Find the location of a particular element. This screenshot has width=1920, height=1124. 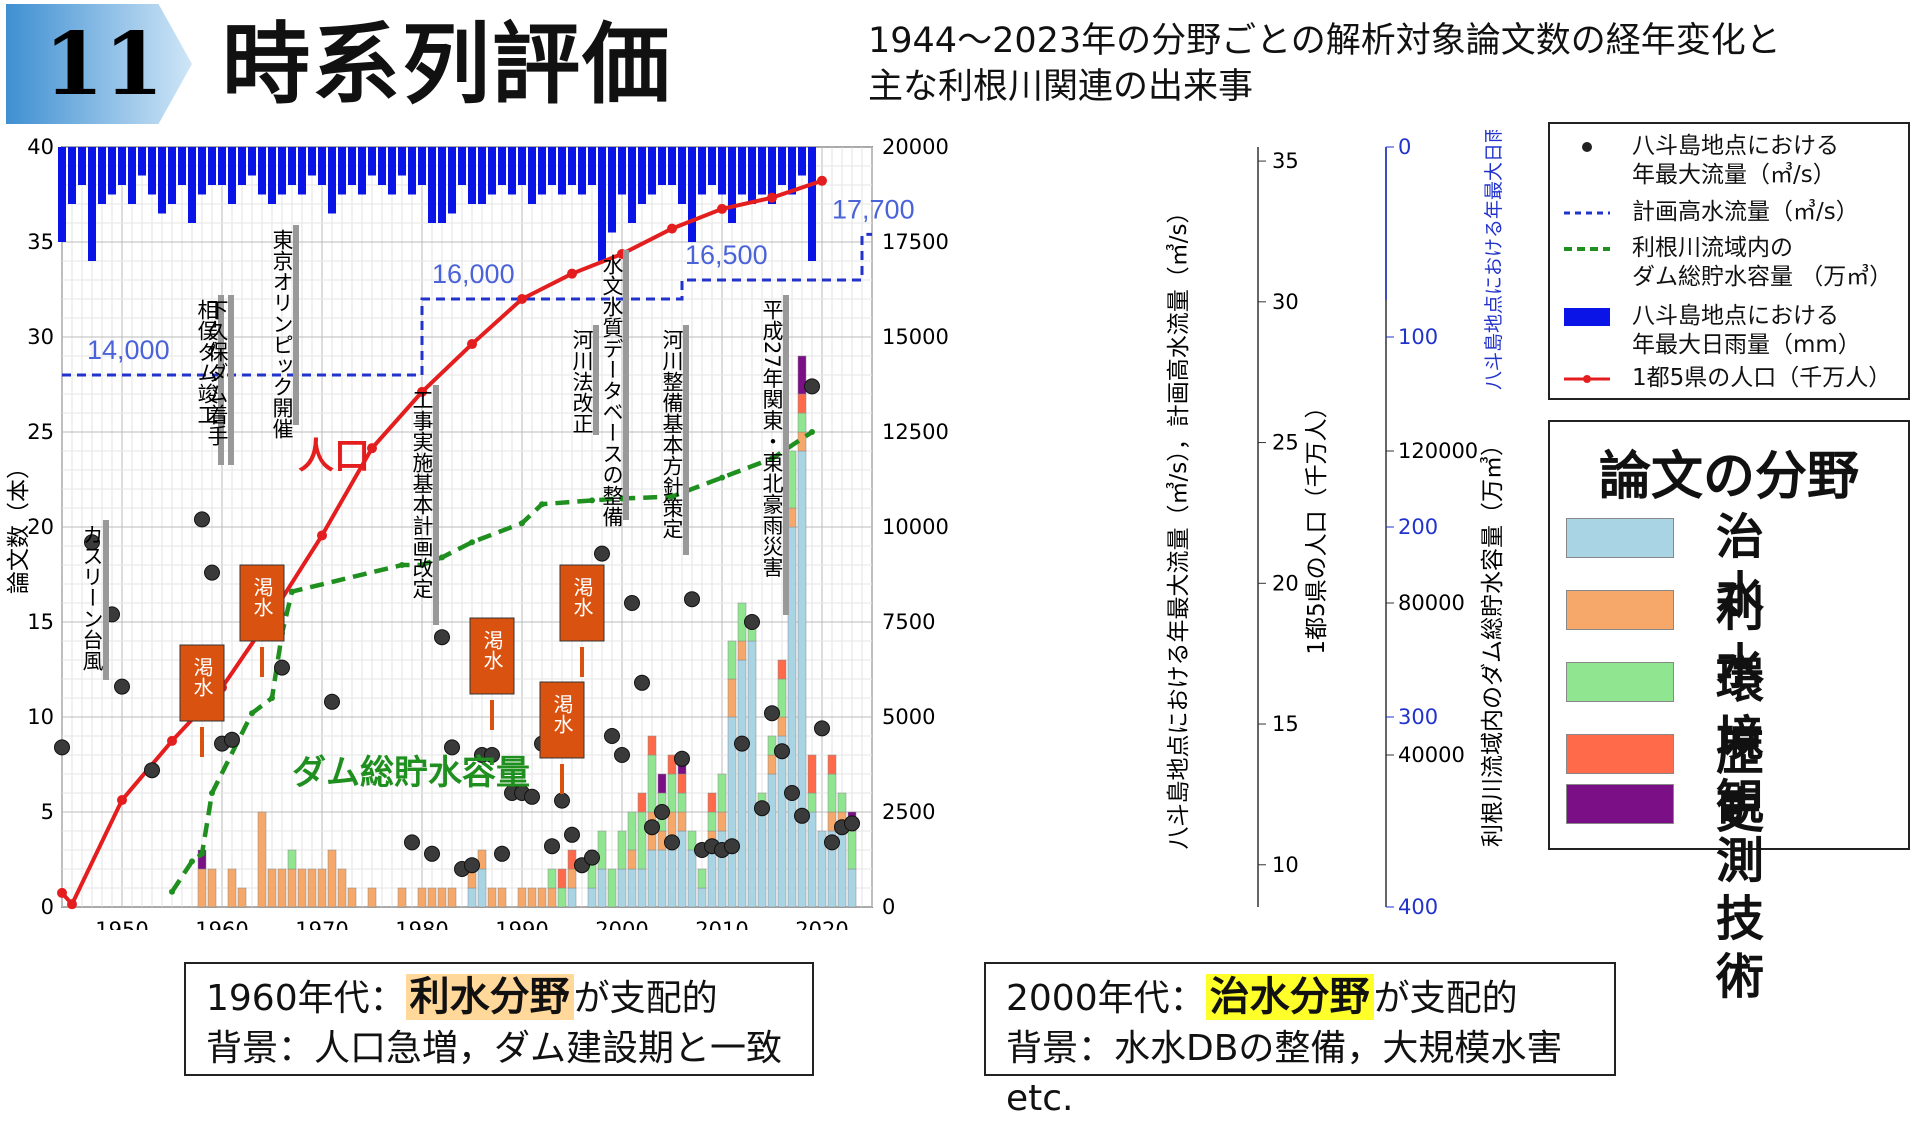

event-label: 相俣ダム竣工 is located at coordinates (207, 362).